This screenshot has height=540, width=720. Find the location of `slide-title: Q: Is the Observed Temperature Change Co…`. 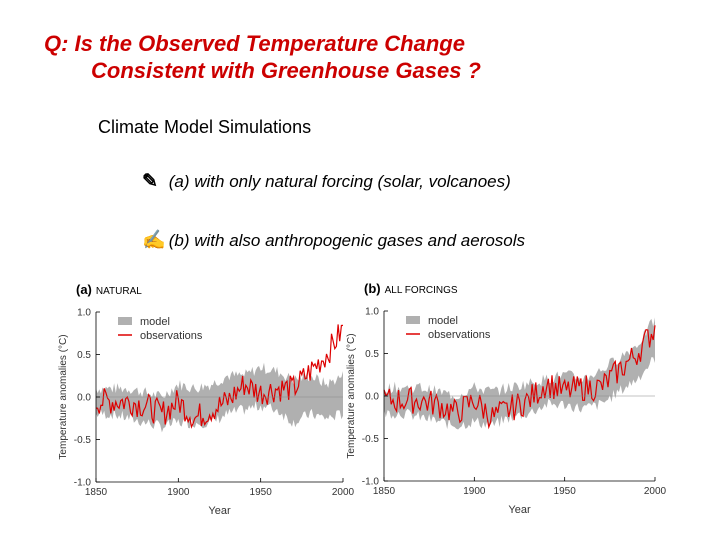

slide-title: Q: Is the Observed Temperature Change Co… is located at coordinates (262, 57).